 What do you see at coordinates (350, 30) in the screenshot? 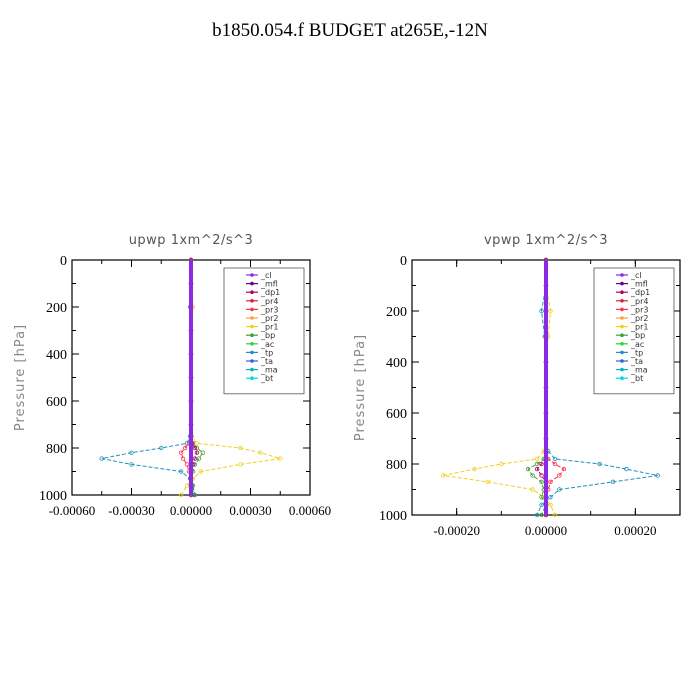
I see `figure-title: b1850.054.f BUDGET at265E,-12N` at bounding box center [350, 30].